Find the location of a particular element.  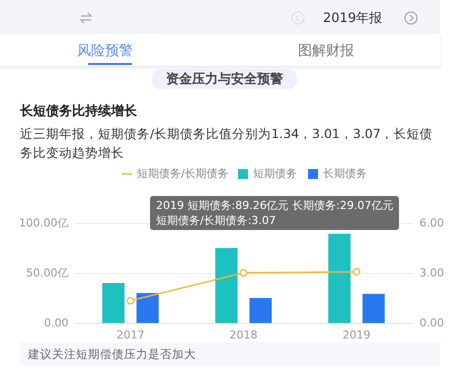

x-tick-label: 2019 is located at coordinates (356, 335).